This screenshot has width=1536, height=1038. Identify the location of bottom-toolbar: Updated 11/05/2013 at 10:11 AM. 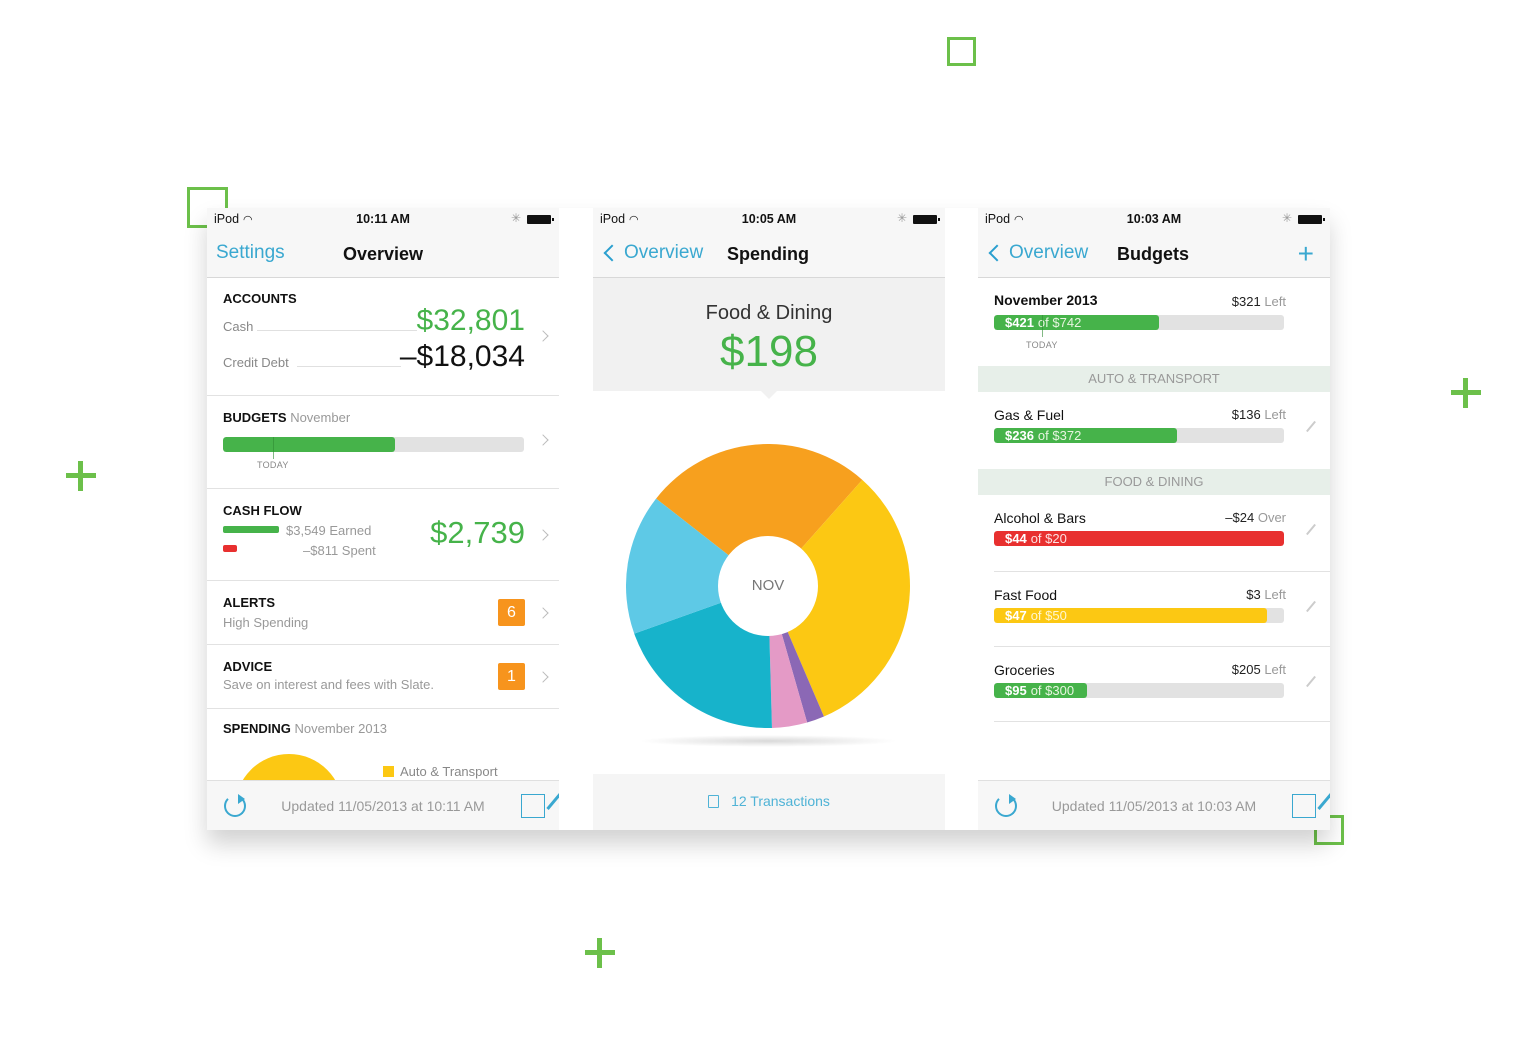
(383, 805).